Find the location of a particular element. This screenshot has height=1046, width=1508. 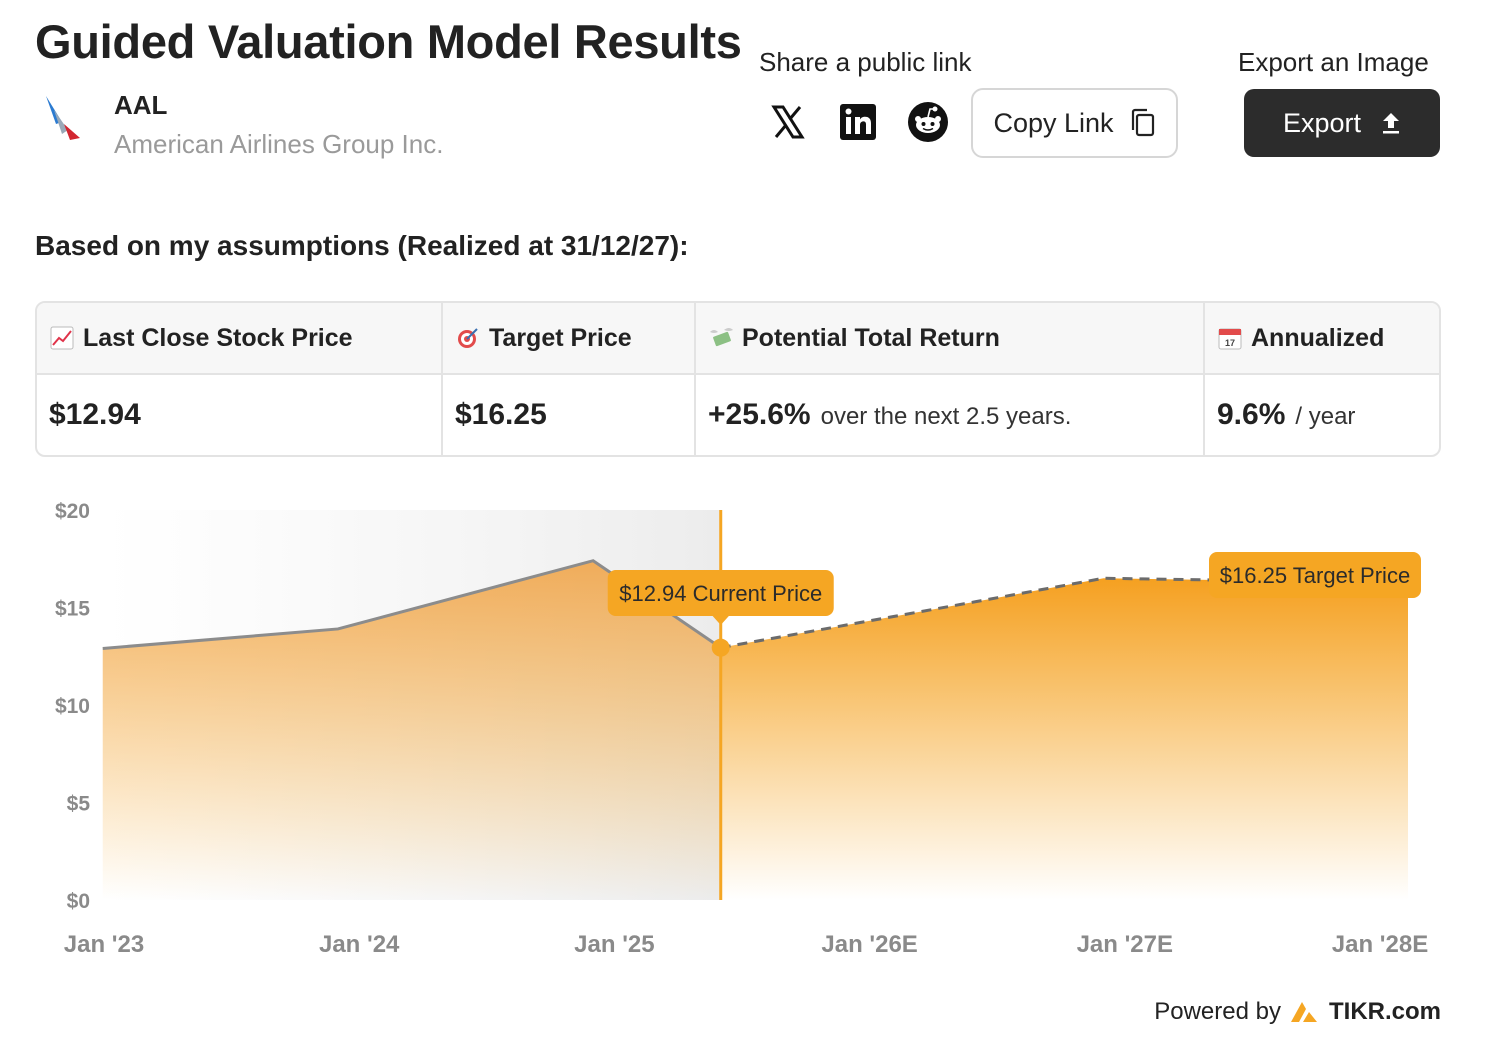

metric-value-row: +25.6% over the next 2.5 years. is located at coordinates (949, 415).